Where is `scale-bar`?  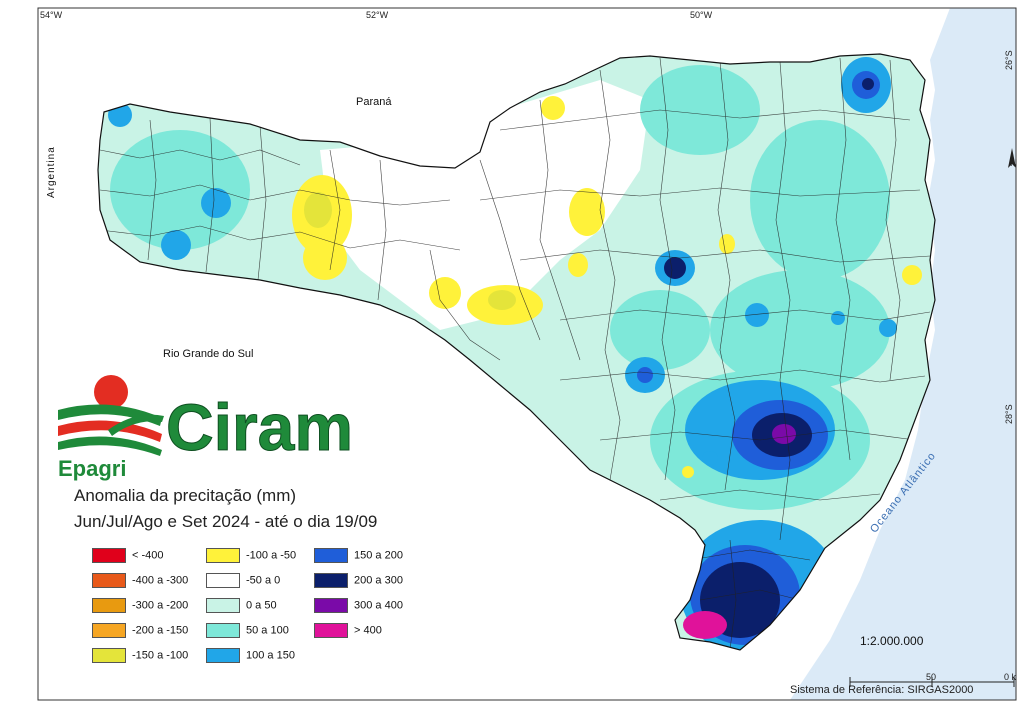 scale-bar is located at coordinates (932, 682).